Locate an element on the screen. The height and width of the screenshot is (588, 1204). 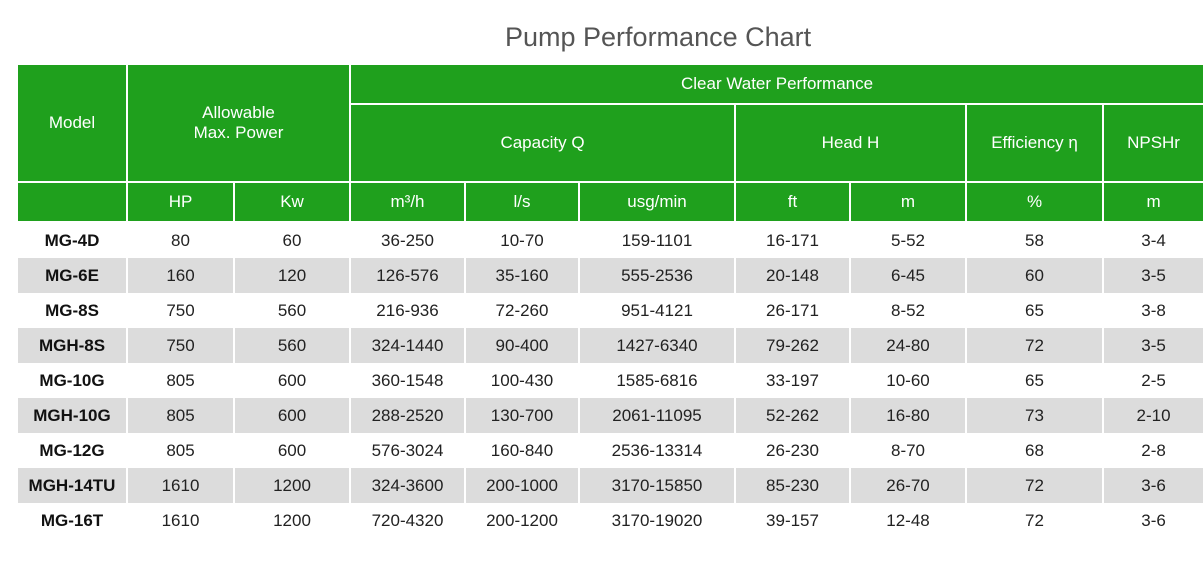
table-cell: 200-1200 is located at coordinates (522, 520).